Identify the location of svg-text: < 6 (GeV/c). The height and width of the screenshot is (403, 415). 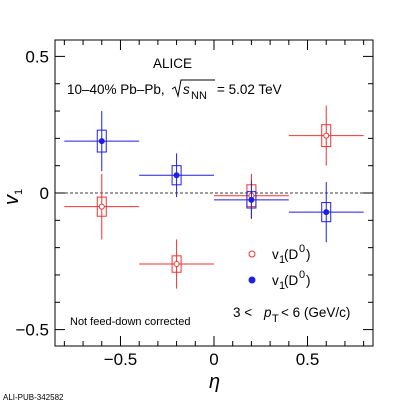
(315, 312).